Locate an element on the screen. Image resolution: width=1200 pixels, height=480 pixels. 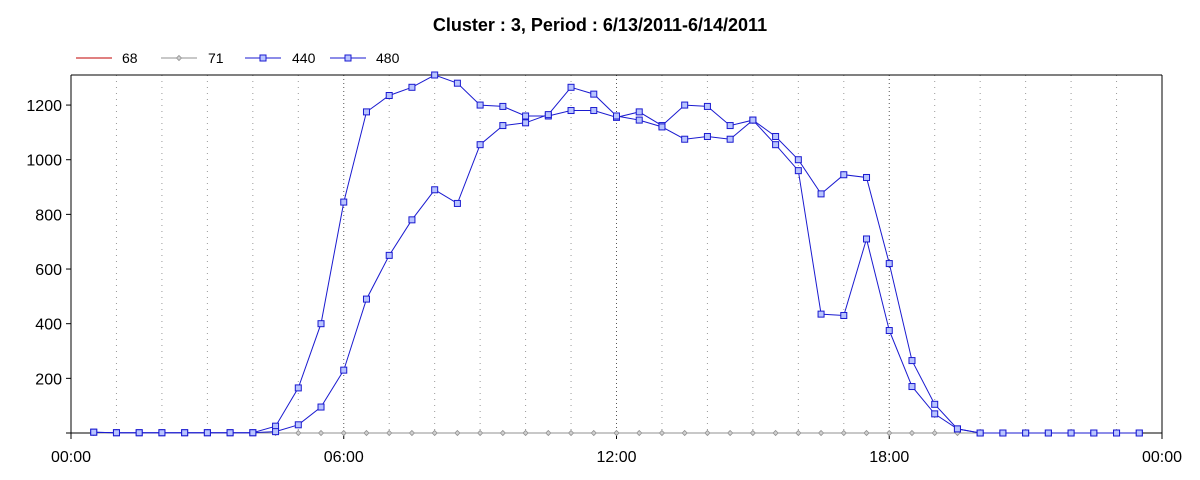
legend-item-68: 68 is located at coordinates (107, 58).